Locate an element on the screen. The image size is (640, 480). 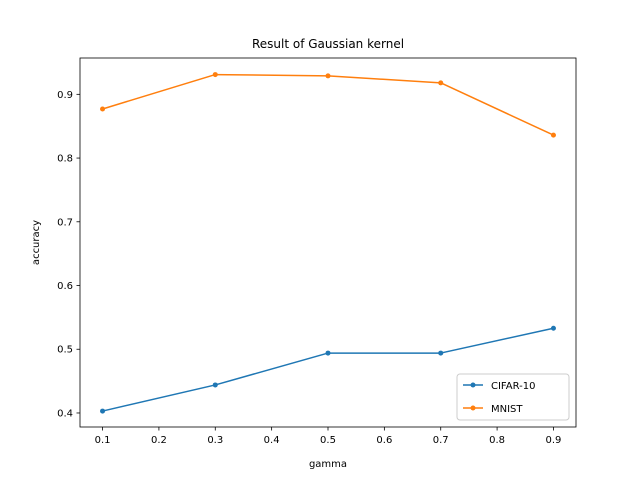
legend-entry-mnist: MNIST is located at coordinates (493, 409).